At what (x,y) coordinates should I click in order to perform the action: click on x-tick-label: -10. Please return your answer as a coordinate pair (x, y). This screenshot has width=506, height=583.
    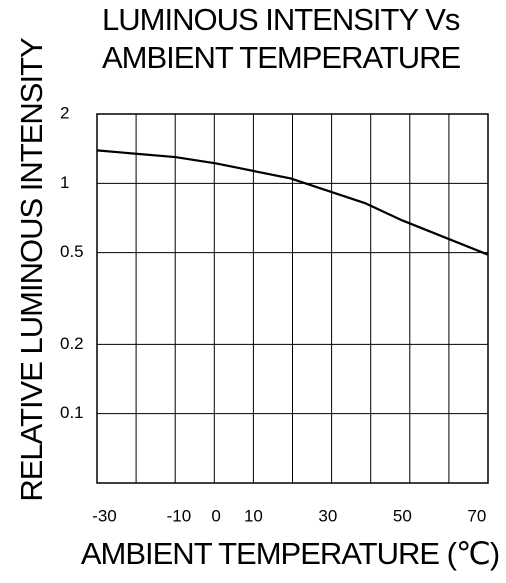
    Looking at the image, I should click on (179, 515).